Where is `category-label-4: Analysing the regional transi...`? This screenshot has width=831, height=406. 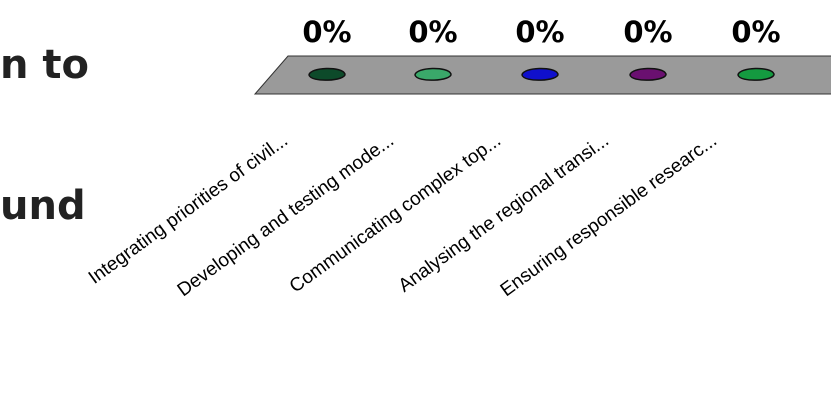 category-label-4: Analysing the regional transi... is located at coordinates (504, 213).